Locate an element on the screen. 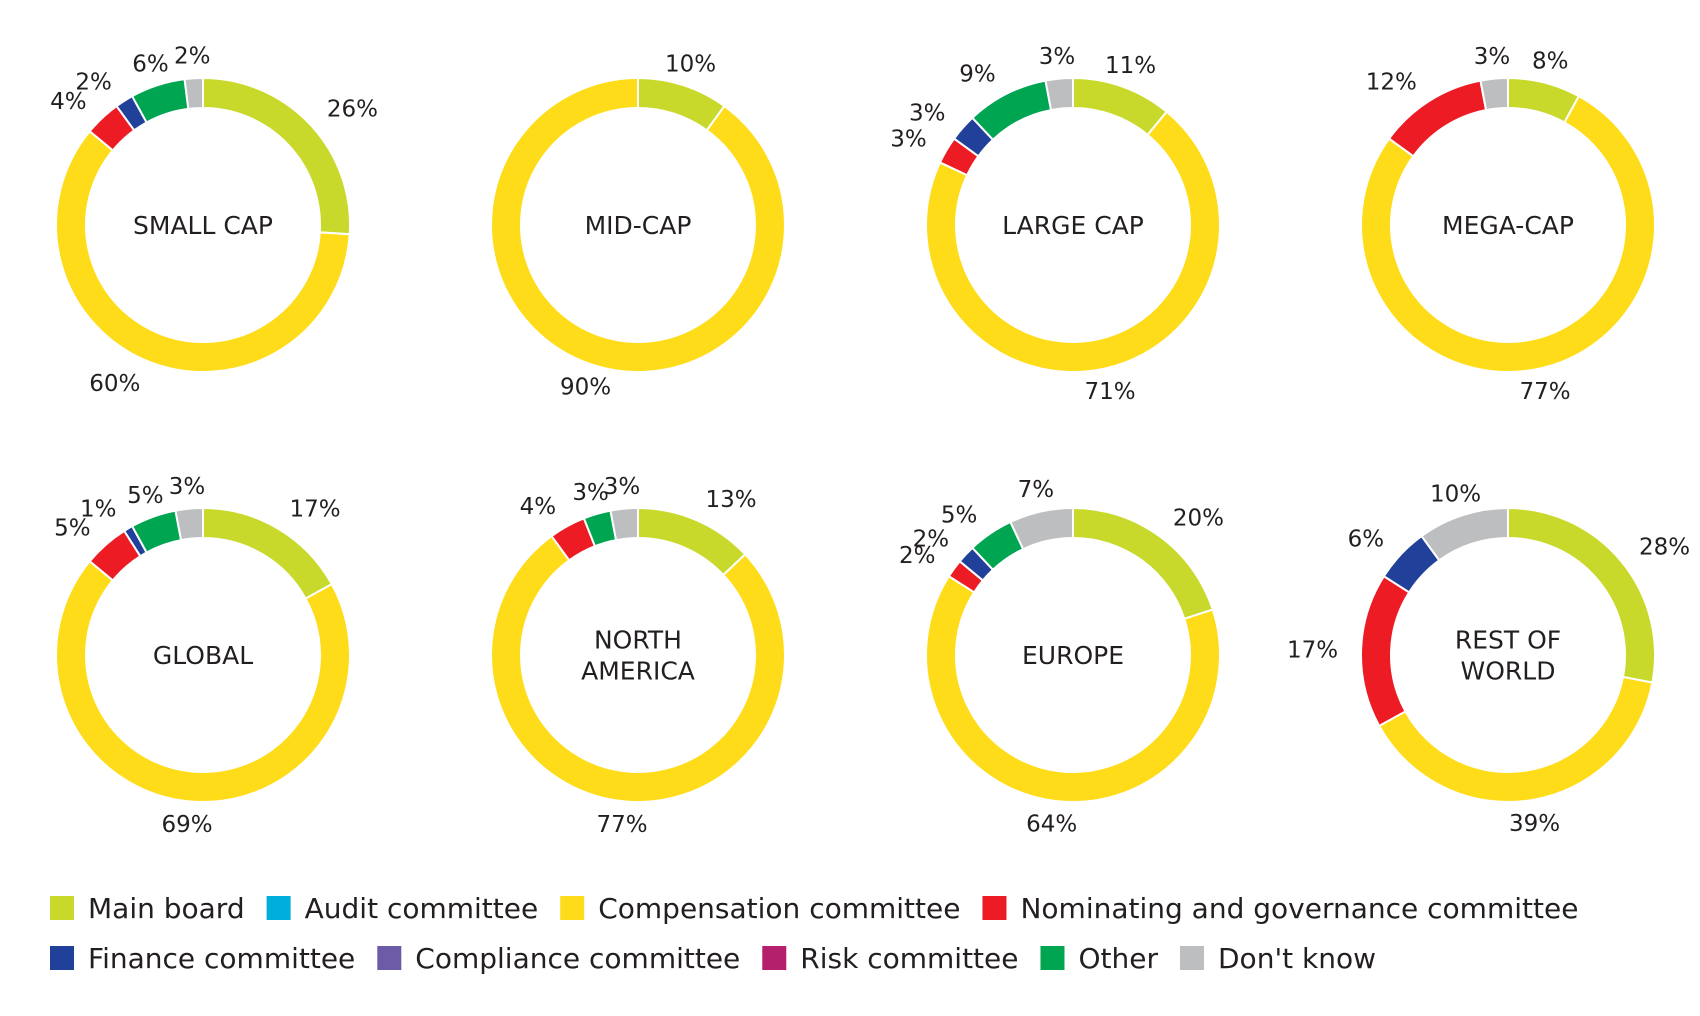 The height and width of the screenshot is (1016, 1700). slice-value-label: 26% is located at coordinates (352, 110).